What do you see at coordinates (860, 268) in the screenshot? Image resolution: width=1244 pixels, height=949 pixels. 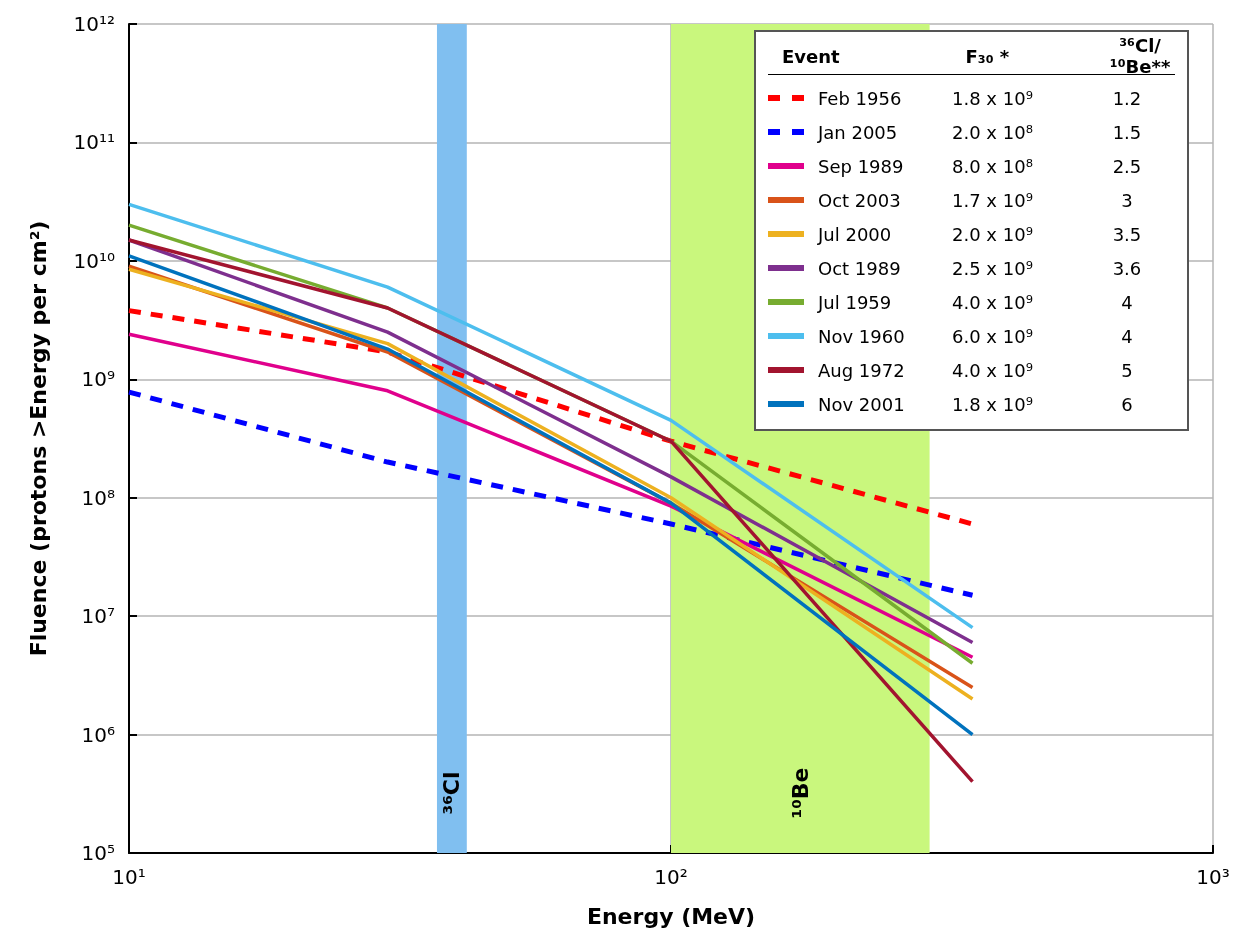 I see `legend-label: Oct 1989` at bounding box center [860, 268].